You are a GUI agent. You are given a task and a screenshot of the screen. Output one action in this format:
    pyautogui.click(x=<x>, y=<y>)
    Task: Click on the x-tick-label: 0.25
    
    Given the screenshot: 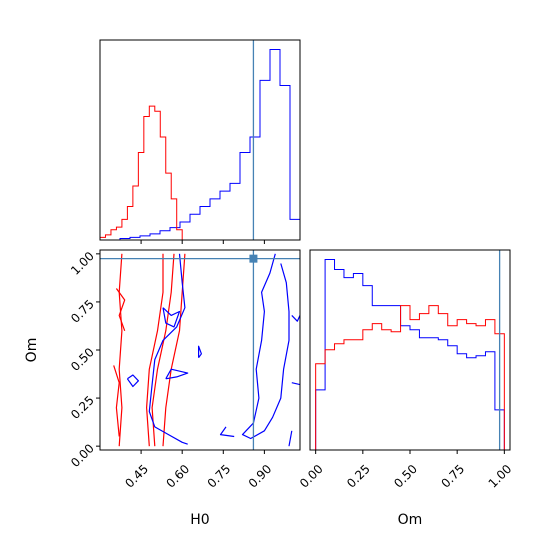 What is the action you would take?
    pyautogui.click(x=358, y=476)
    